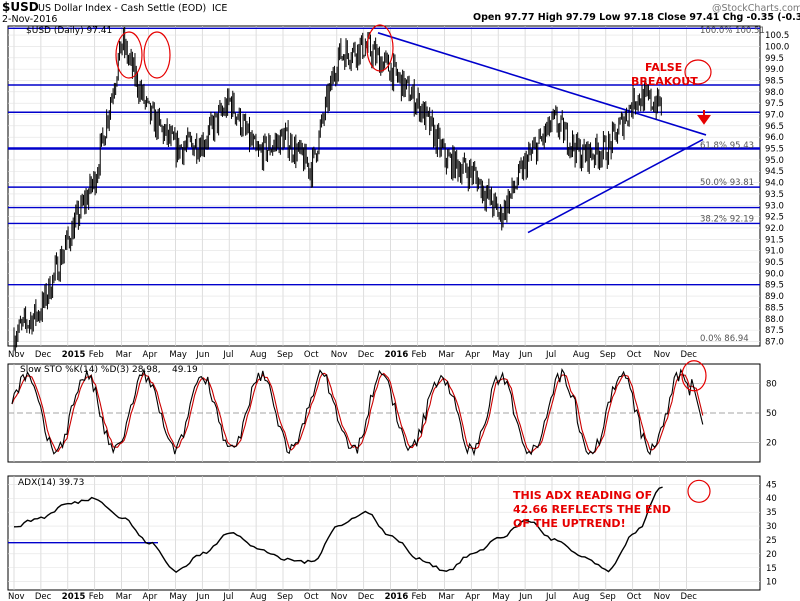  I want to click on adx-y-tick: 40, so click(771, 499).